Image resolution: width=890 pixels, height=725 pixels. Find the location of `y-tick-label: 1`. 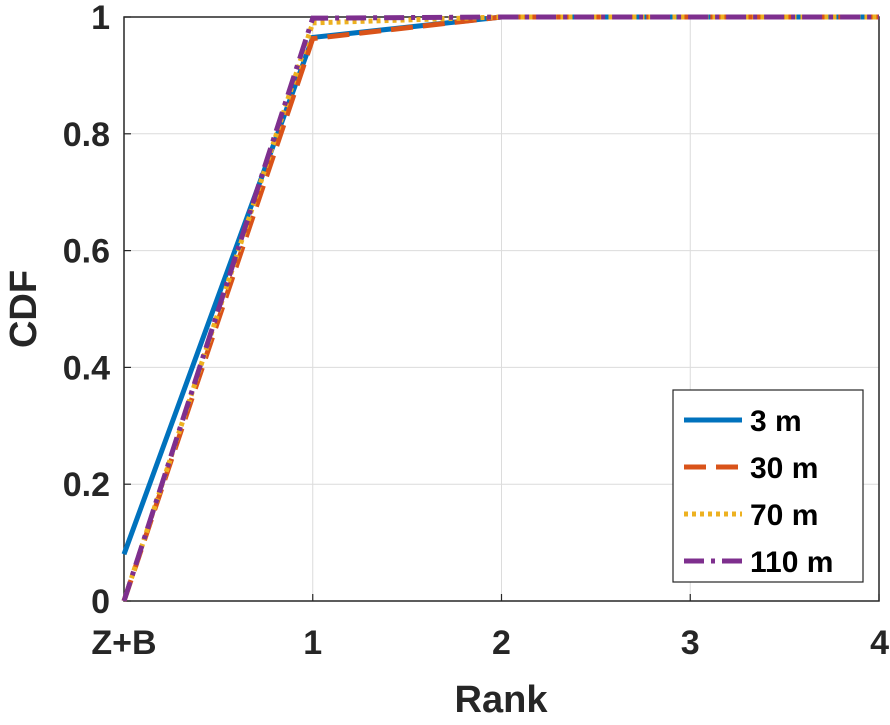

y-tick-label: 1 is located at coordinates (100, 18).